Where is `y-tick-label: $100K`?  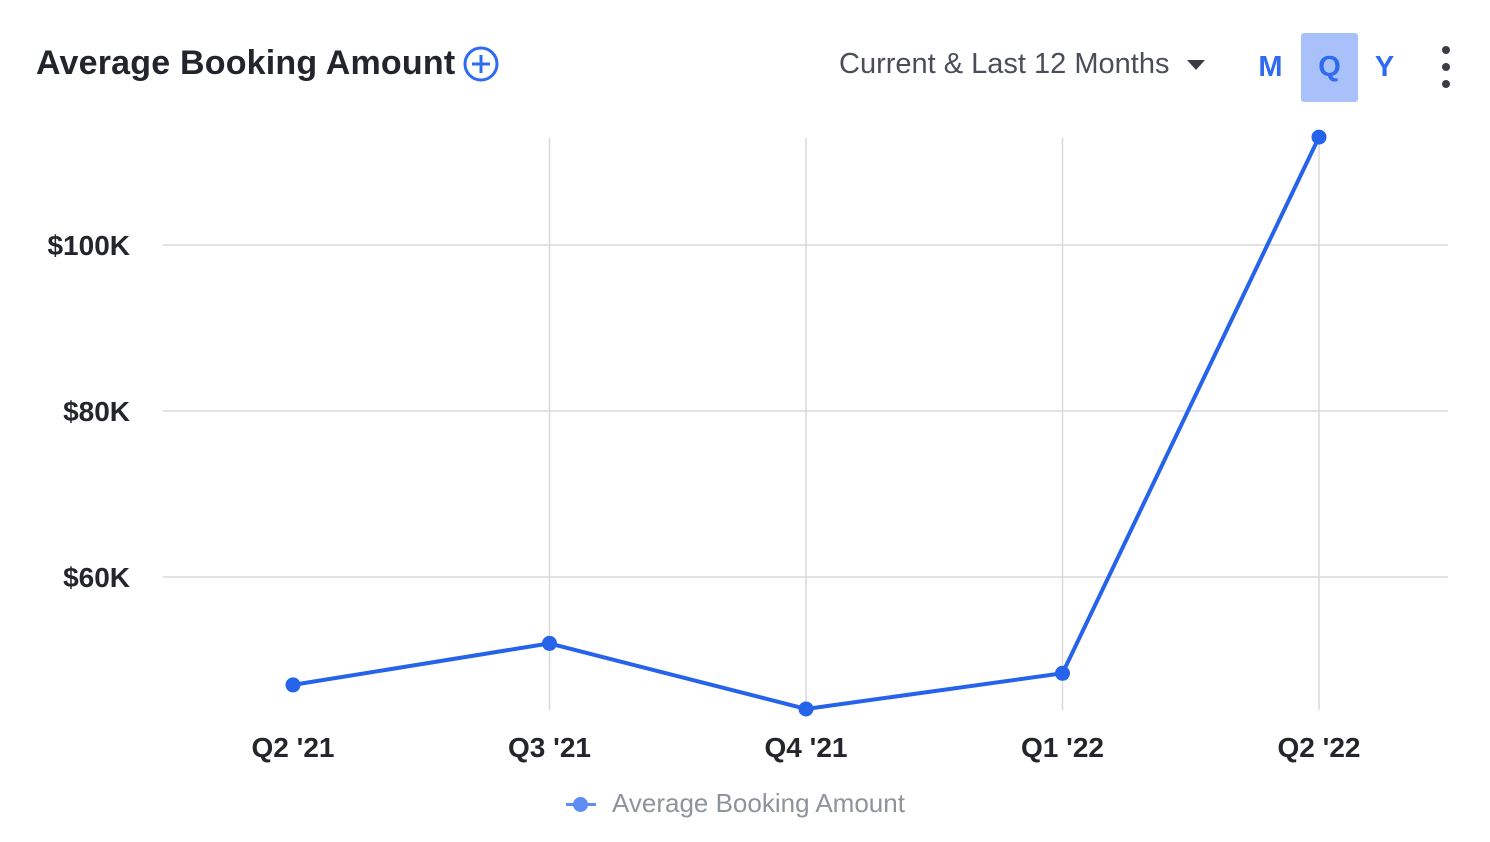 y-tick-label: $100K is located at coordinates (88, 245).